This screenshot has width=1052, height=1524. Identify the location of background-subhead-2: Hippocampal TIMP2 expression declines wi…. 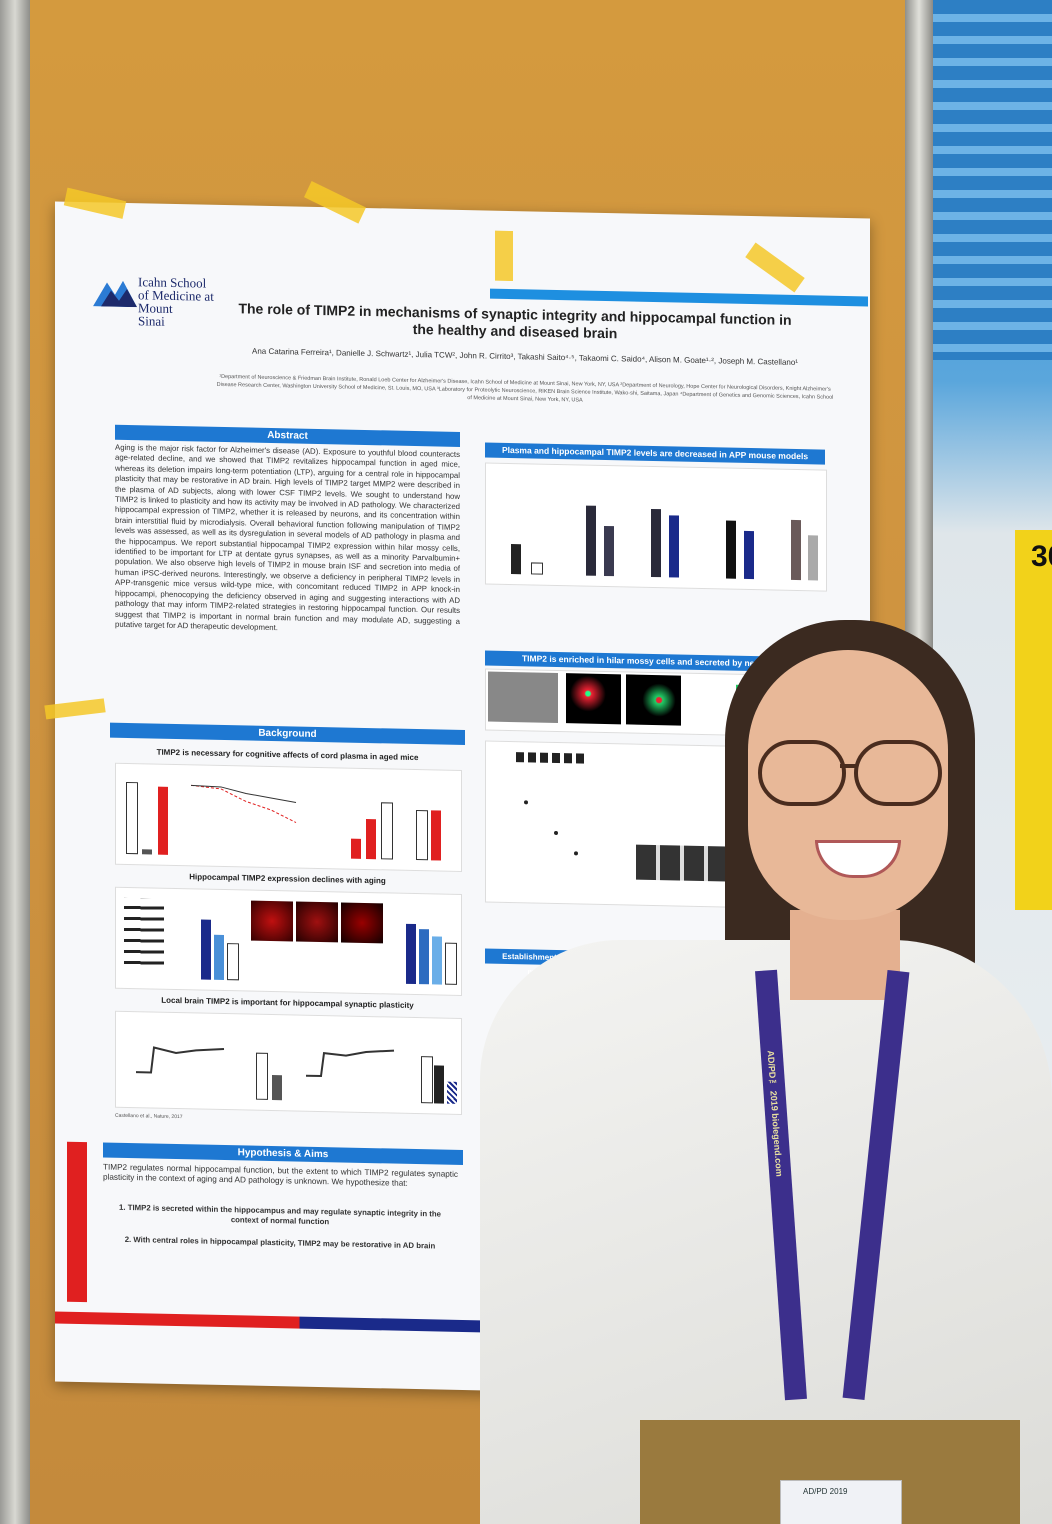
(287, 879).